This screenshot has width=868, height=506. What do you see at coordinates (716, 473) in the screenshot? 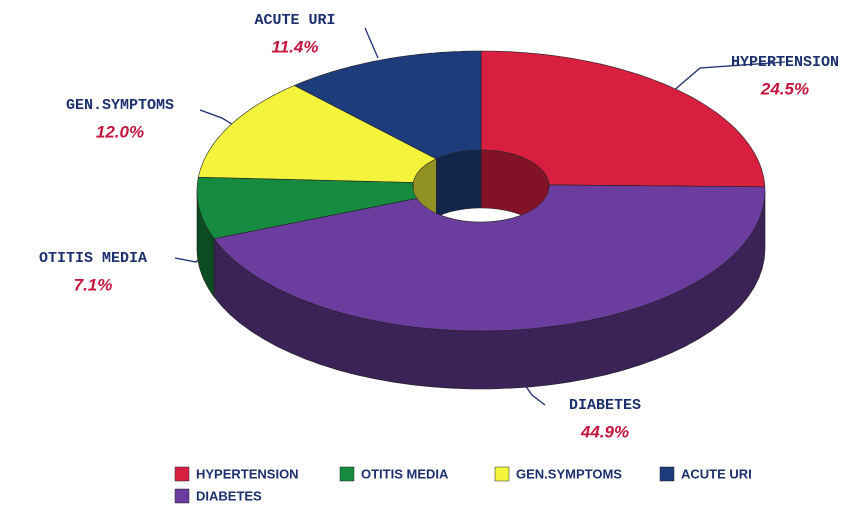
I see `legend-label: ACUTE URI` at bounding box center [716, 473].